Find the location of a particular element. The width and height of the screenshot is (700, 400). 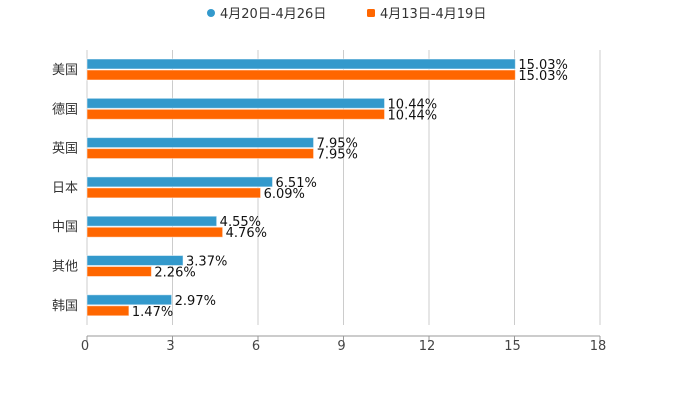

x-tick-label: 6 is located at coordinates (256, 346).